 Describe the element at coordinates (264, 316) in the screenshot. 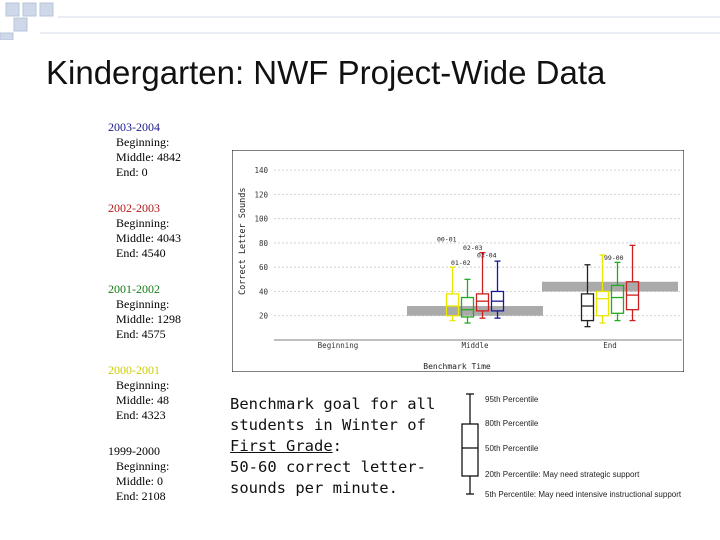

I see `y-tick-label-20: 20` at that location.